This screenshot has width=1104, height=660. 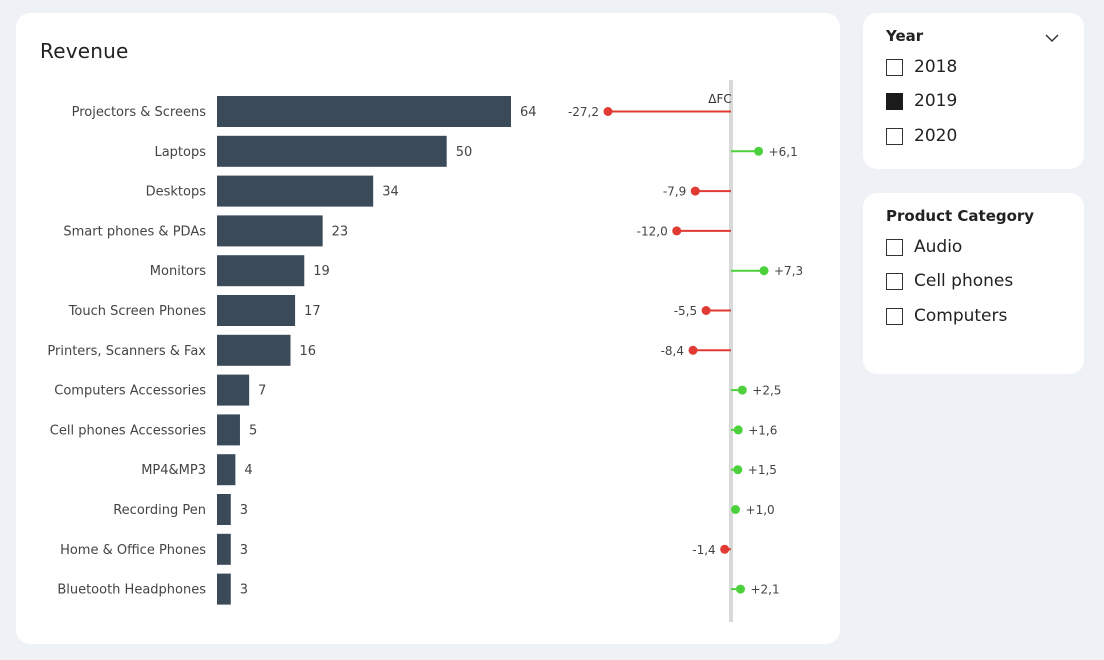 What do you see at coordinates (738, 430) in the screenshot?
I see `delta-dot-cell-phones-accessories` at bounding box center [738, 430].